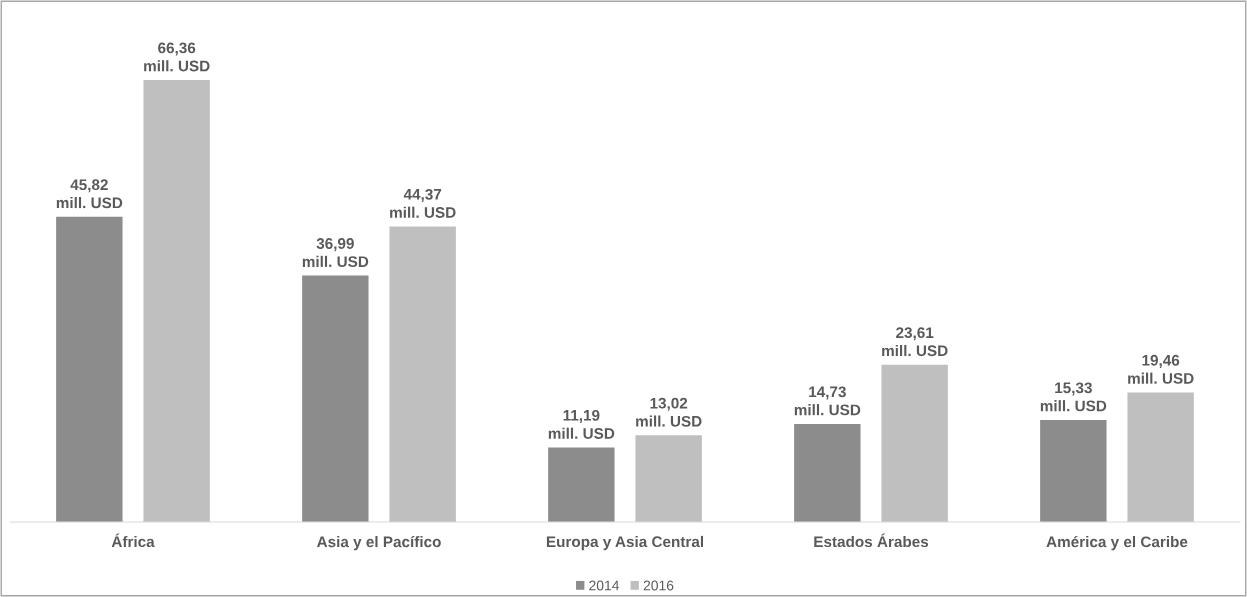 Image resolution: width=1247 pixels, height=597 pixels. What do you see at coordinates (871, 540) in the screenshot?
I see `x-tick-label: Estados Árabes` at bounding box center [871, 540].